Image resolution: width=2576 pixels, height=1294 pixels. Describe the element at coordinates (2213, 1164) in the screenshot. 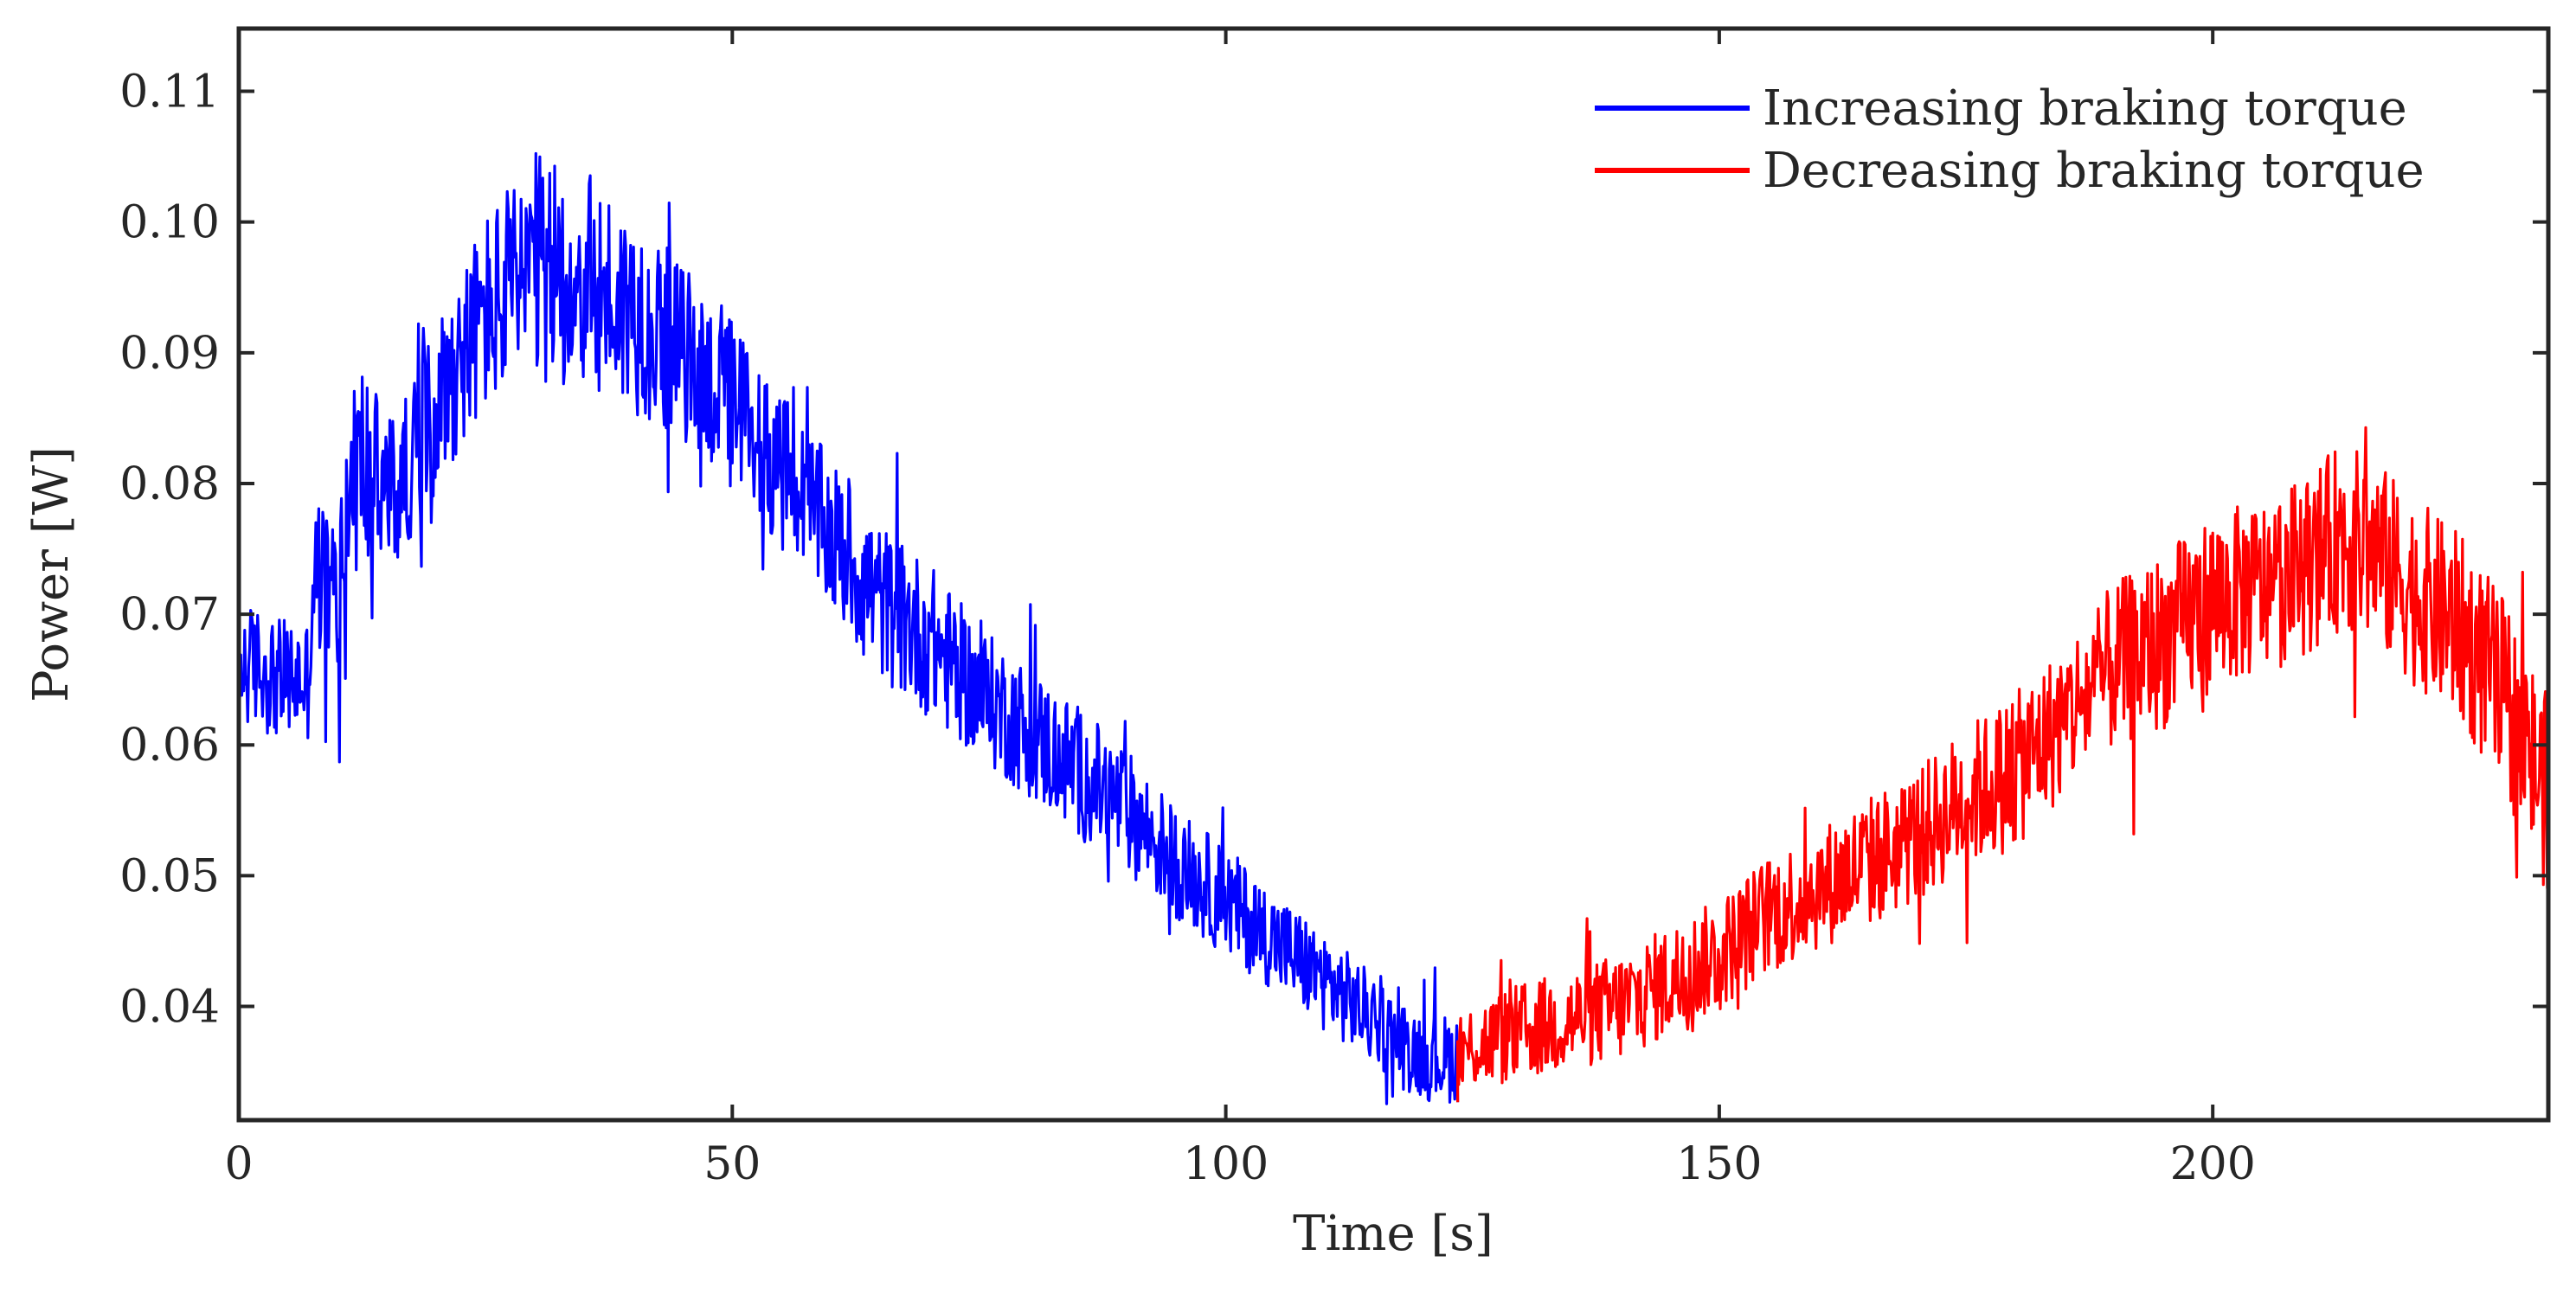

I see `x-tick-label: 200` at that location.